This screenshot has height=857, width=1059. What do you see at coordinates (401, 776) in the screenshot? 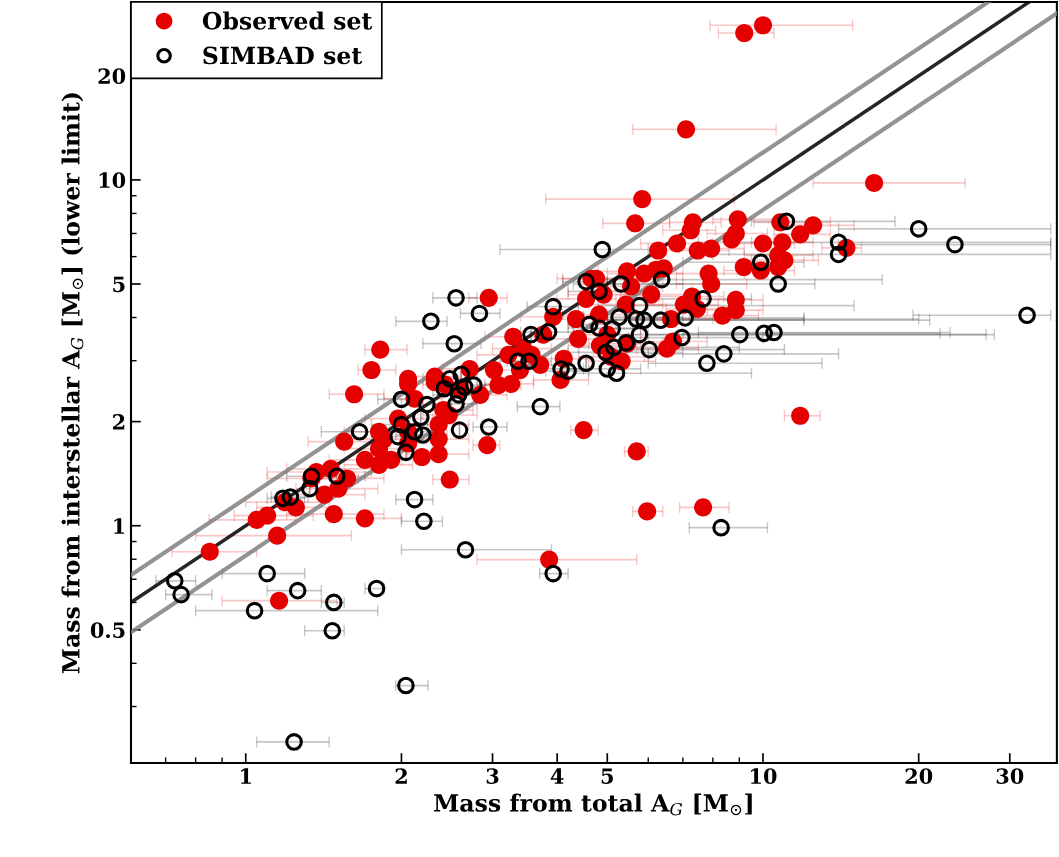
I see `x-tick-label: 2` at bounding box center [401, 776].